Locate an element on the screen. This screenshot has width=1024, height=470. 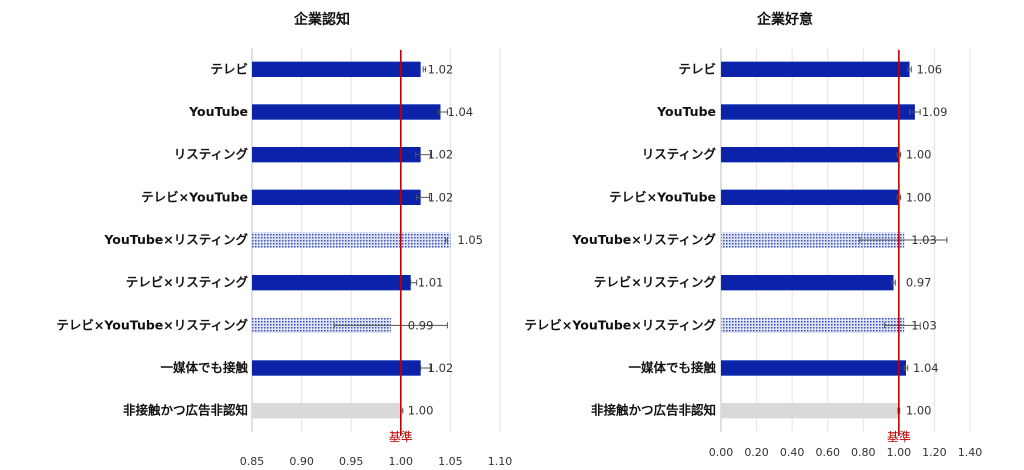
data-label: 1.09 is located at coordinates (935, 112).